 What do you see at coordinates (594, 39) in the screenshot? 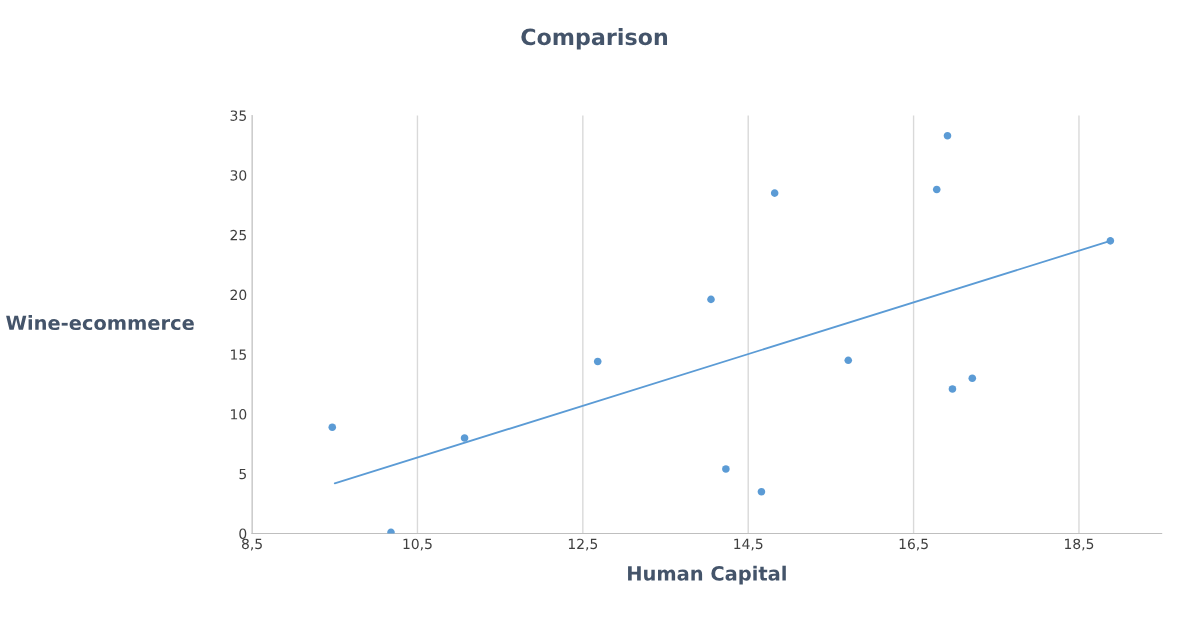
I see `chart-title: Comparison` at bounding box center [594, 39].